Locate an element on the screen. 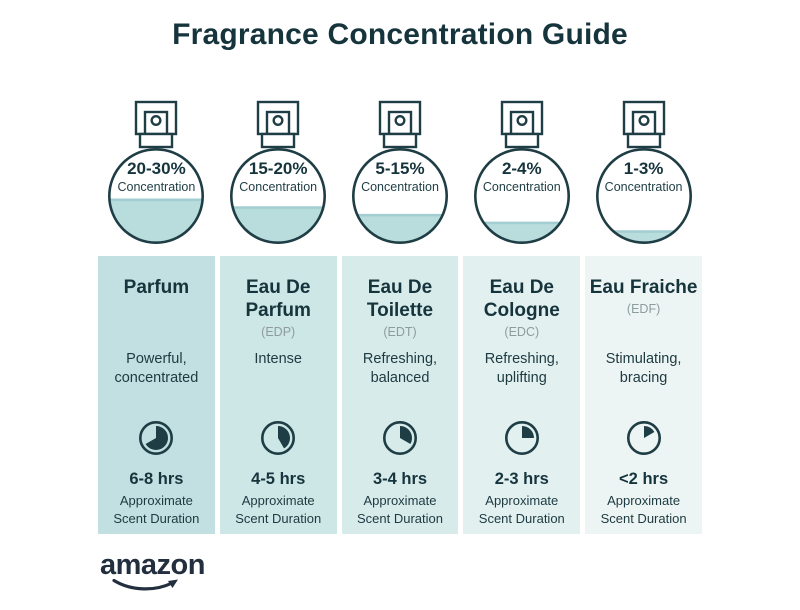  fragrance-name: Eau De Parfum is located at coordinates (278, 299).